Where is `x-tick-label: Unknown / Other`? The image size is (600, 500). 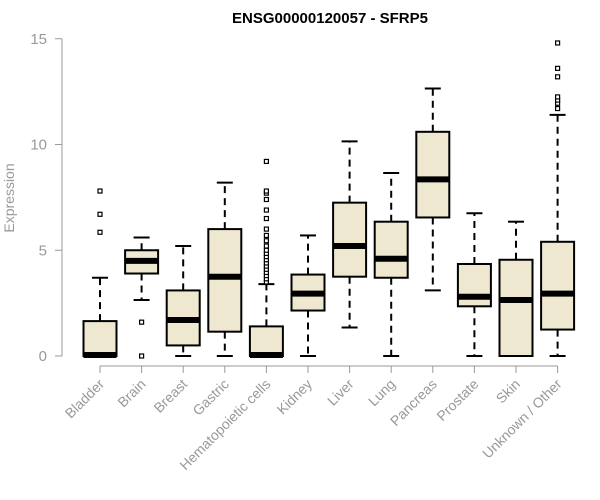
x-tick-label: Unknown / Other is located at coordinates (522, 419).